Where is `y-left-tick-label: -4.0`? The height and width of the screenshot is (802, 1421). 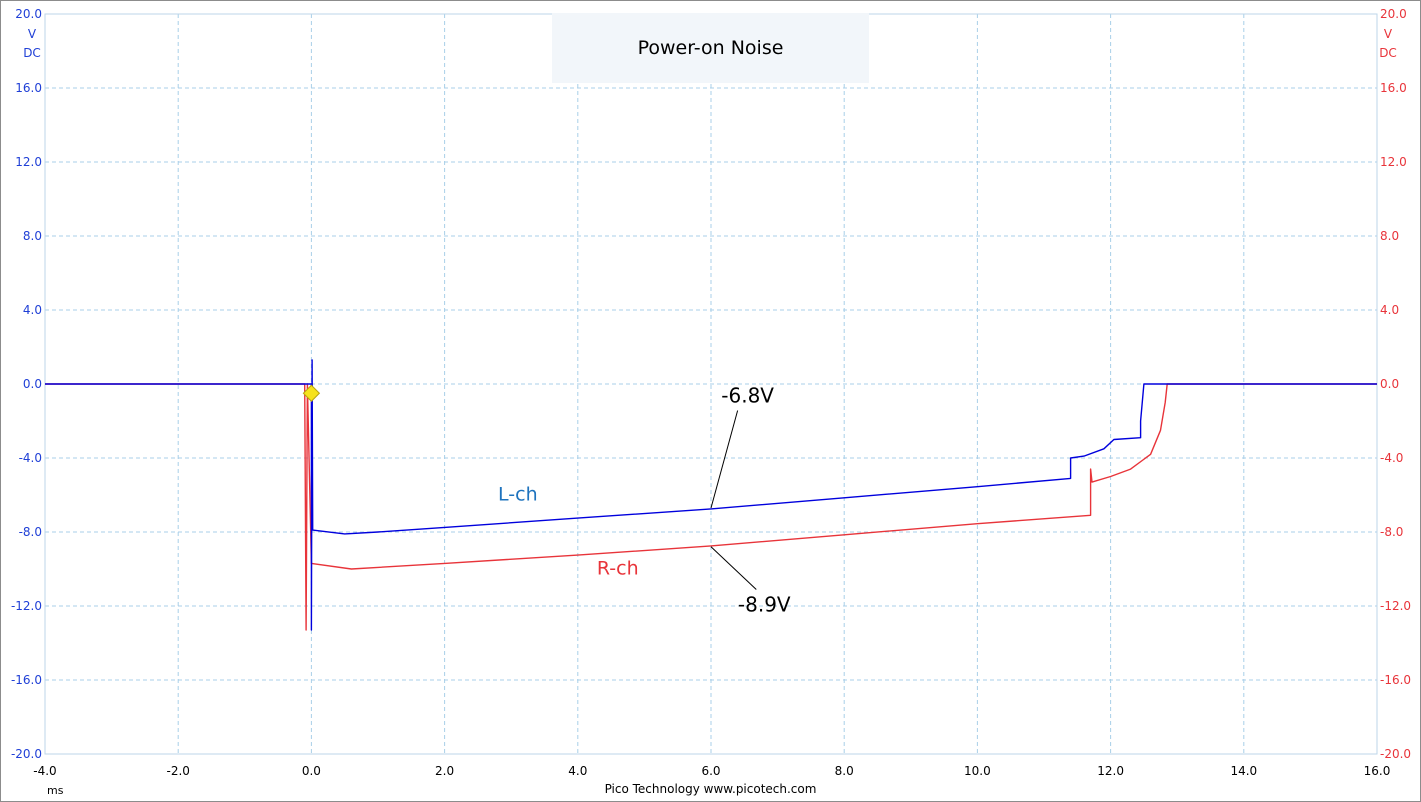 y-left-tick-label: -4.0 is located at coordinates (30, 458).